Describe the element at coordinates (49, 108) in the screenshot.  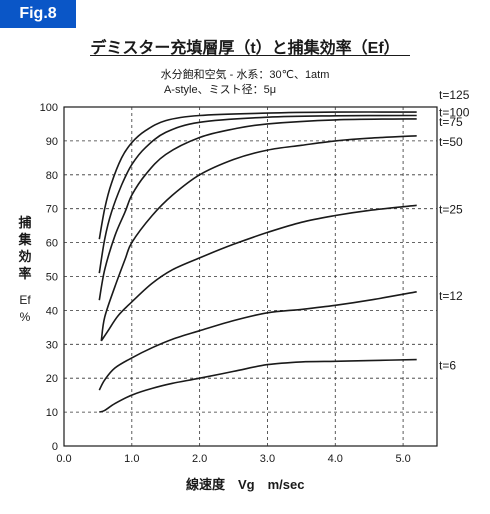
I see `y-tick-label: 100` at that location.